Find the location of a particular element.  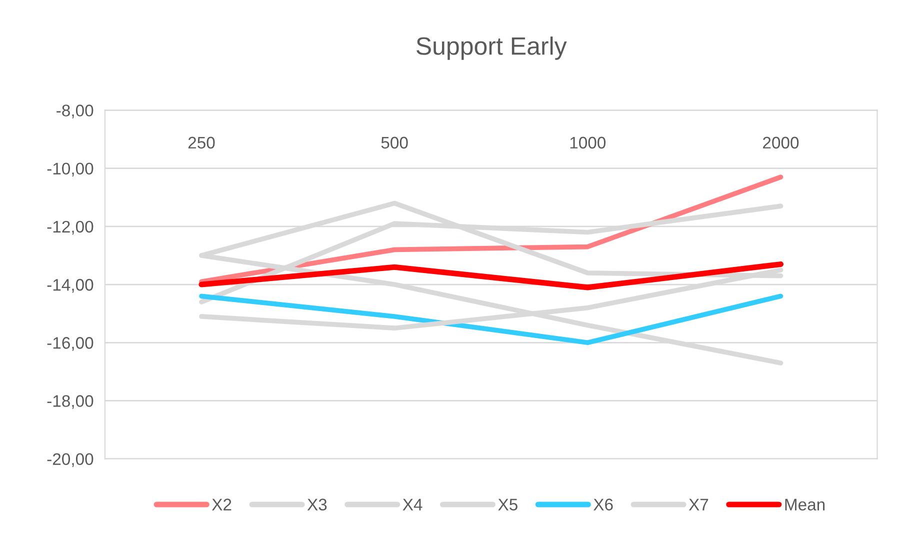

x-tick-label: 2000 is located at coordinates (781, 142).